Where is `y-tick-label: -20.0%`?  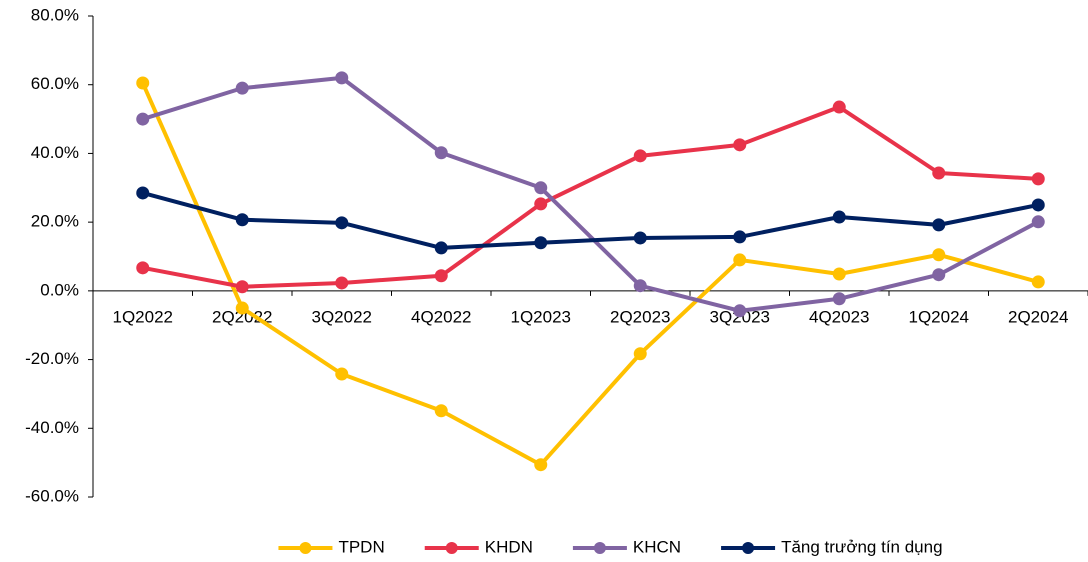
y-tick-label: -20.0% is located at coordinates (52, 358).